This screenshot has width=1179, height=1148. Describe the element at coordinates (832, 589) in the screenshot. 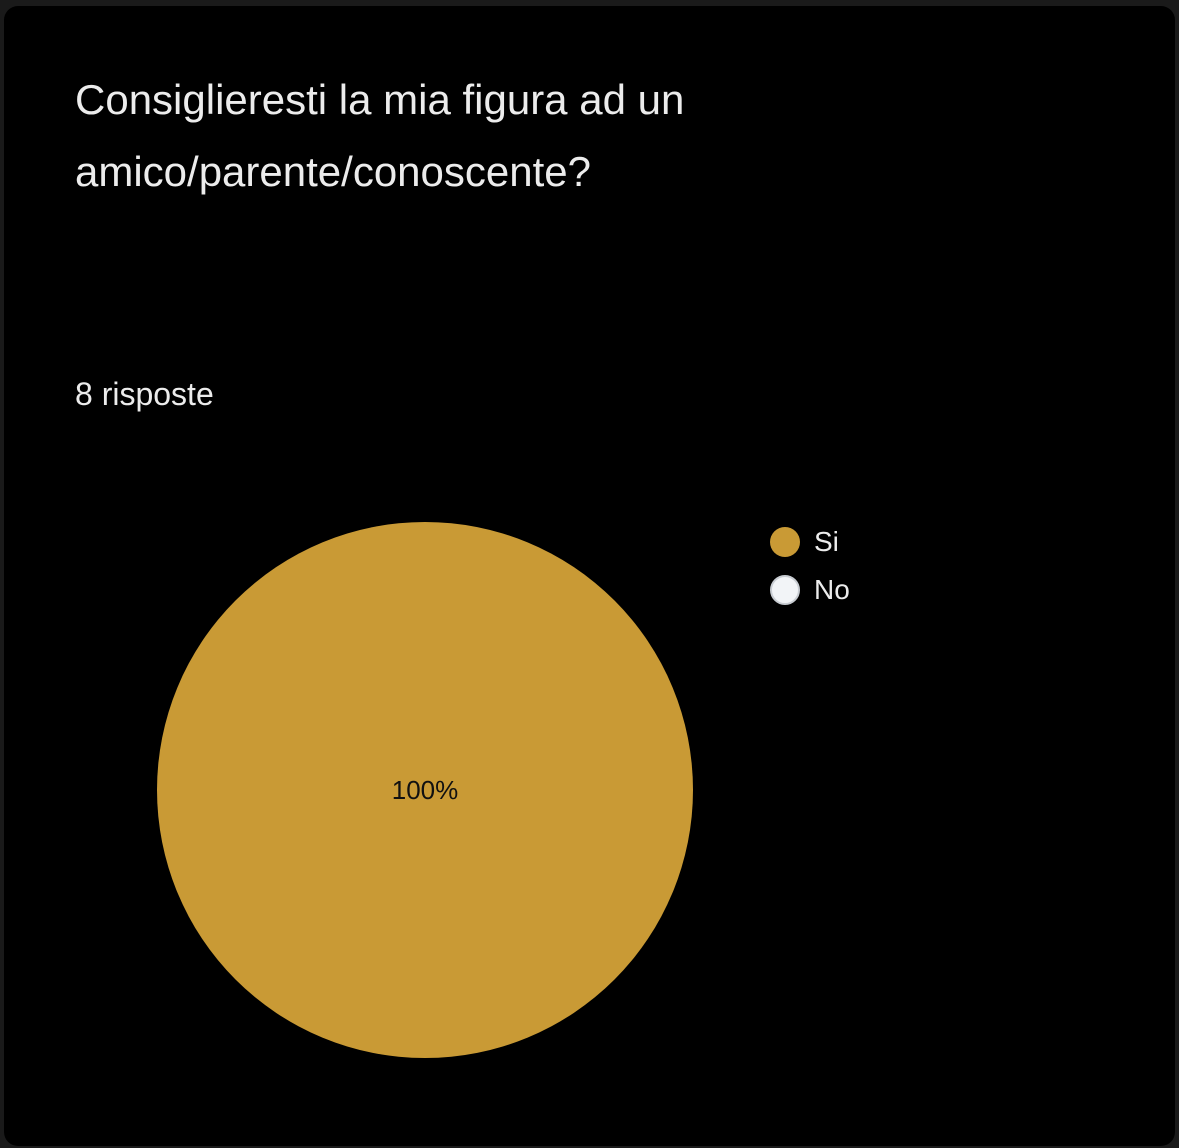

I see `legend-label: No` at that location.